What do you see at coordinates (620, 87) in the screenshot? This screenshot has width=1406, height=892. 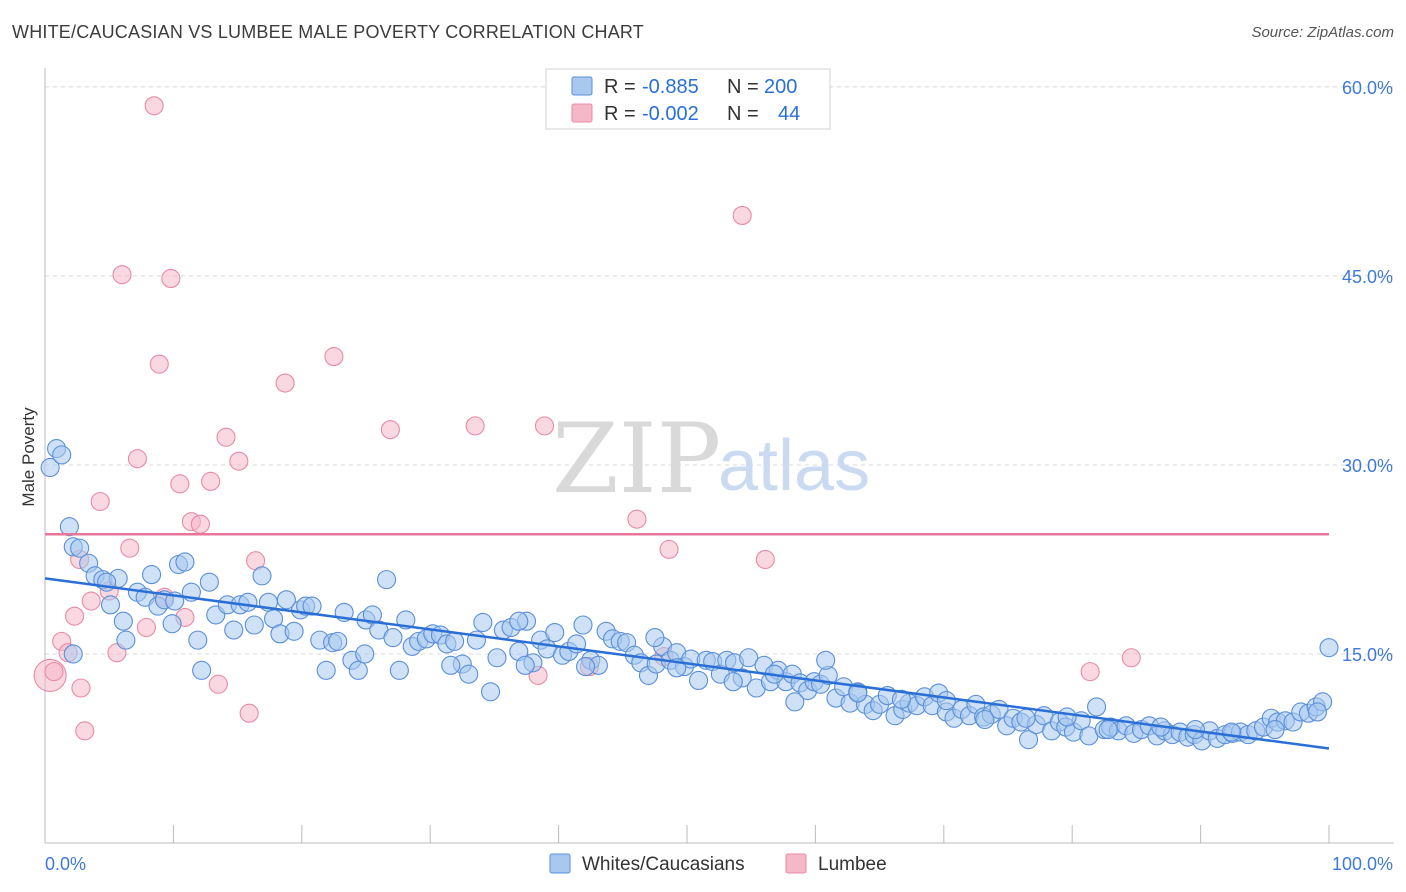 I see `legend-r-label-white: R =` at bounding box center [620, 87].